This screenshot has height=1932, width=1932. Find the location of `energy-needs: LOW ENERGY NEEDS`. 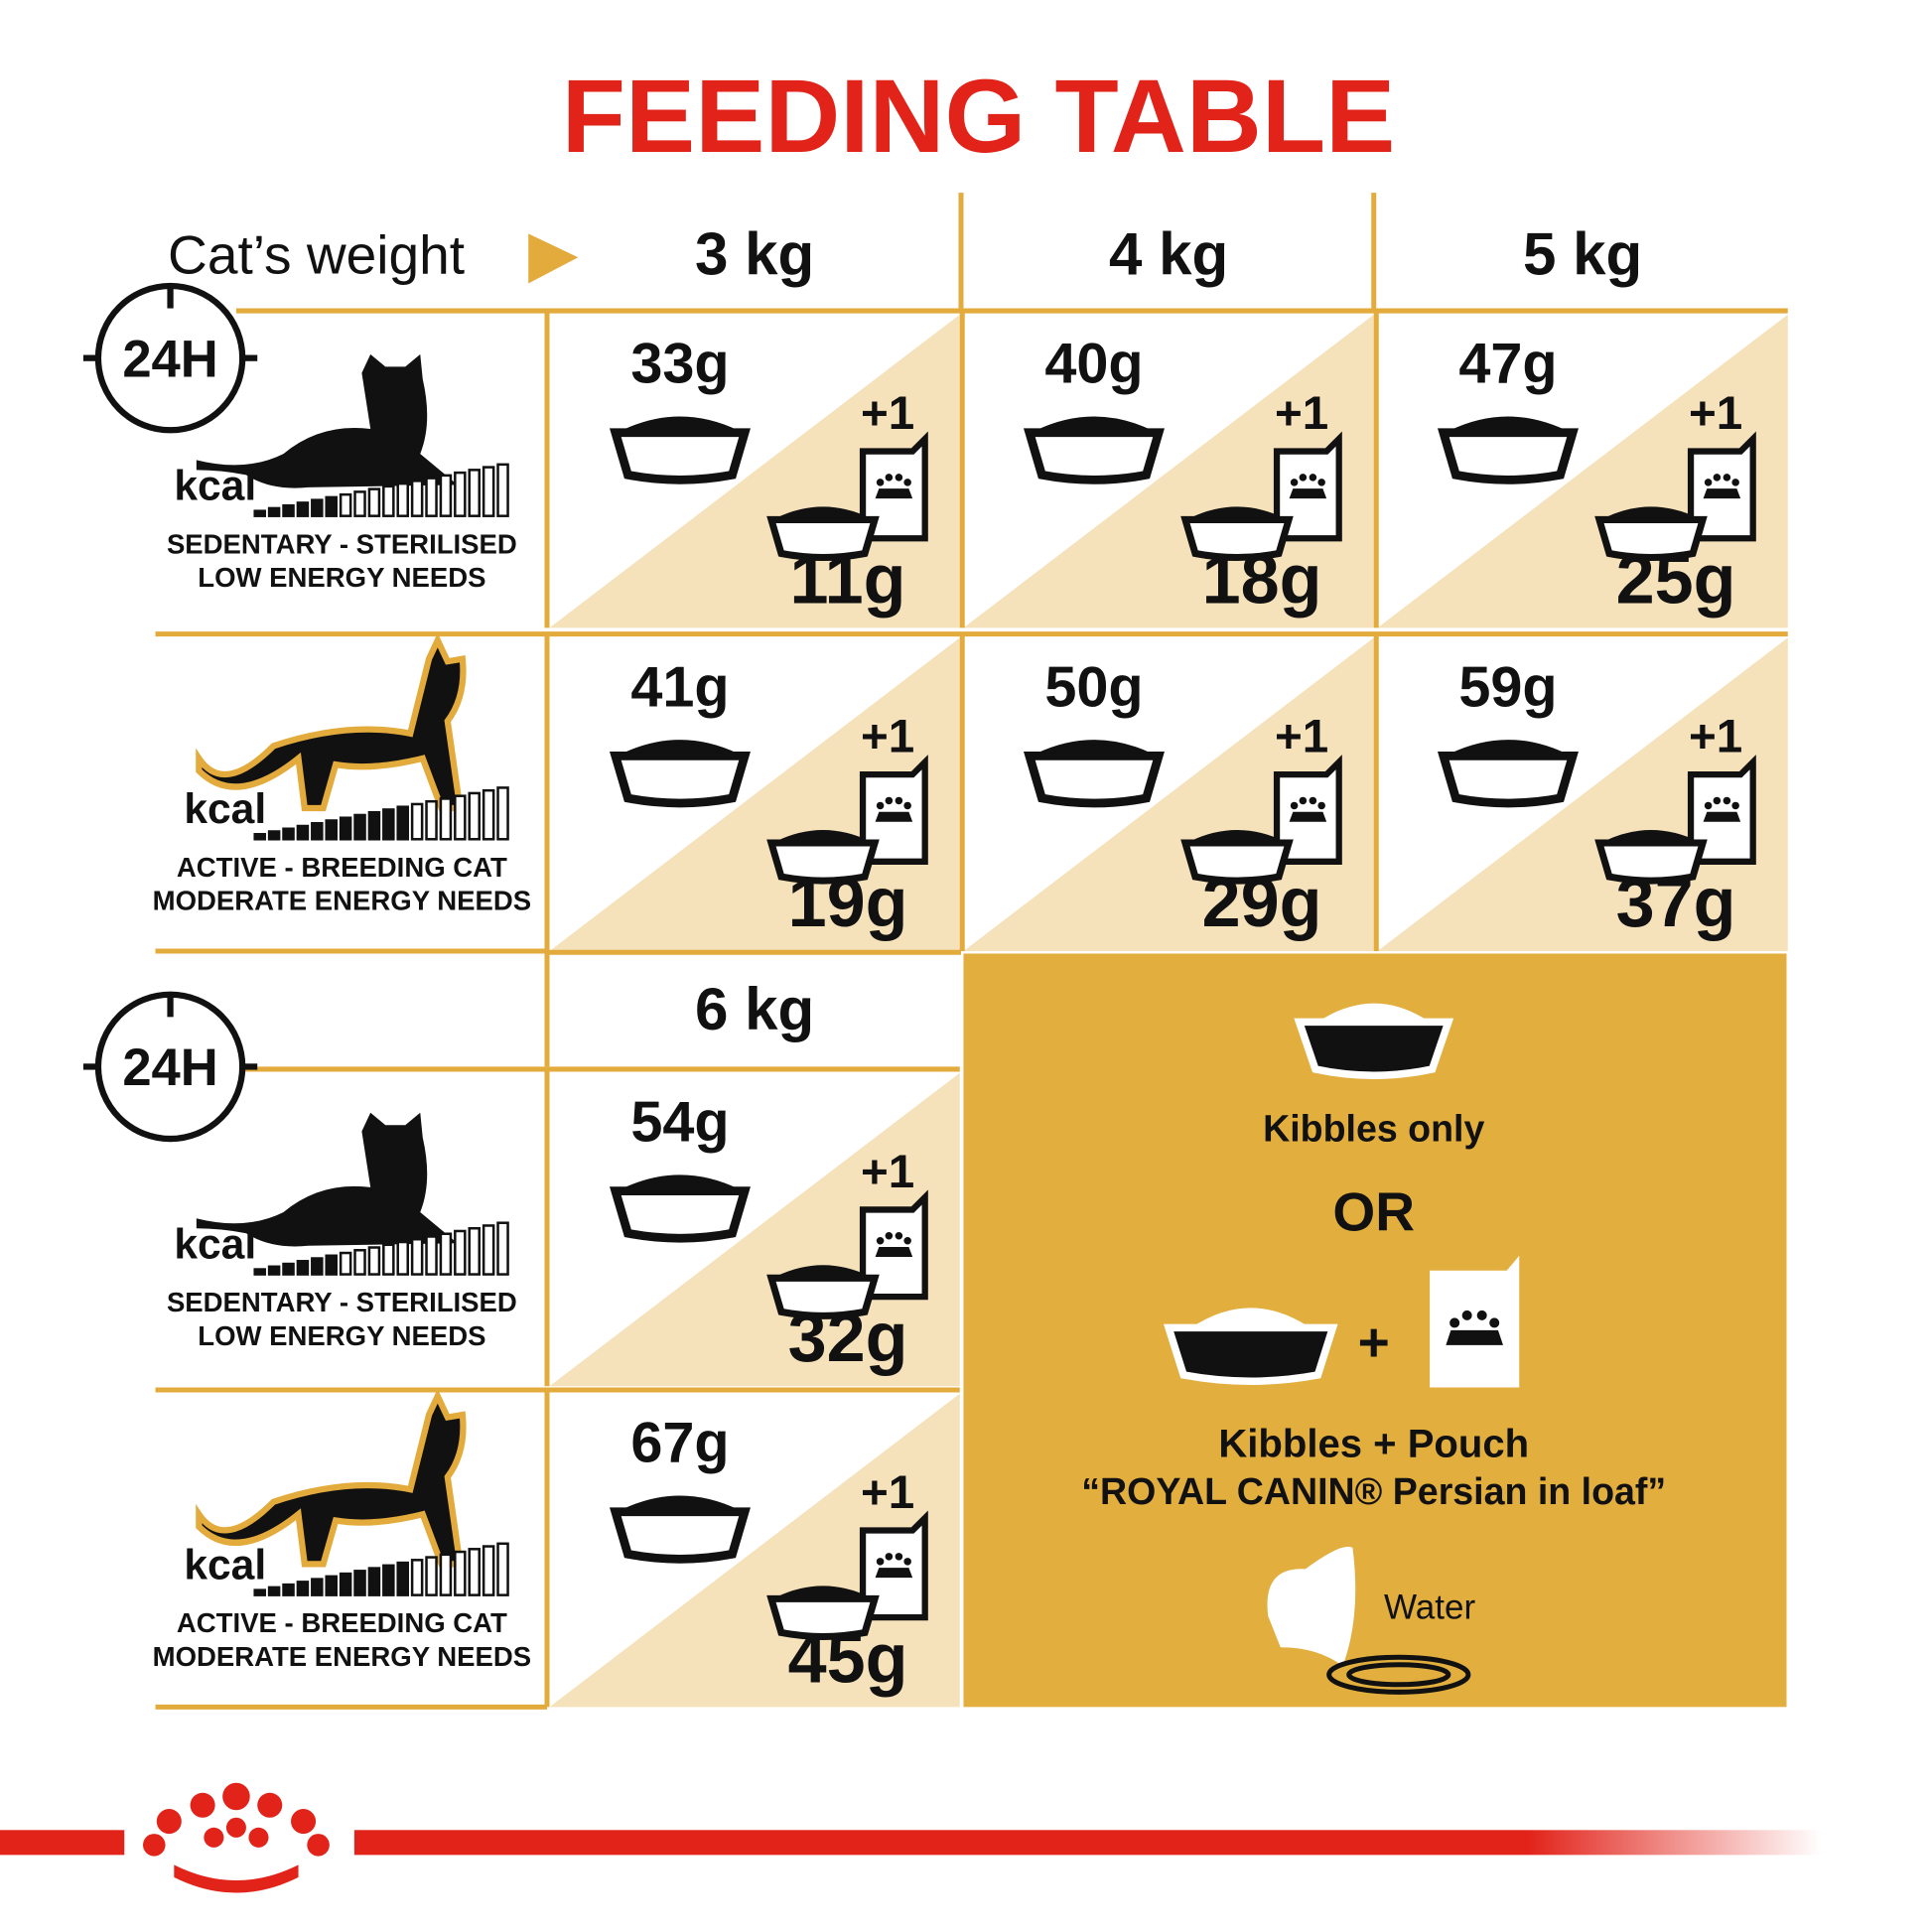

energy-needs: LOW ENERGY NEEDS is located at coordinates (342, 1335).